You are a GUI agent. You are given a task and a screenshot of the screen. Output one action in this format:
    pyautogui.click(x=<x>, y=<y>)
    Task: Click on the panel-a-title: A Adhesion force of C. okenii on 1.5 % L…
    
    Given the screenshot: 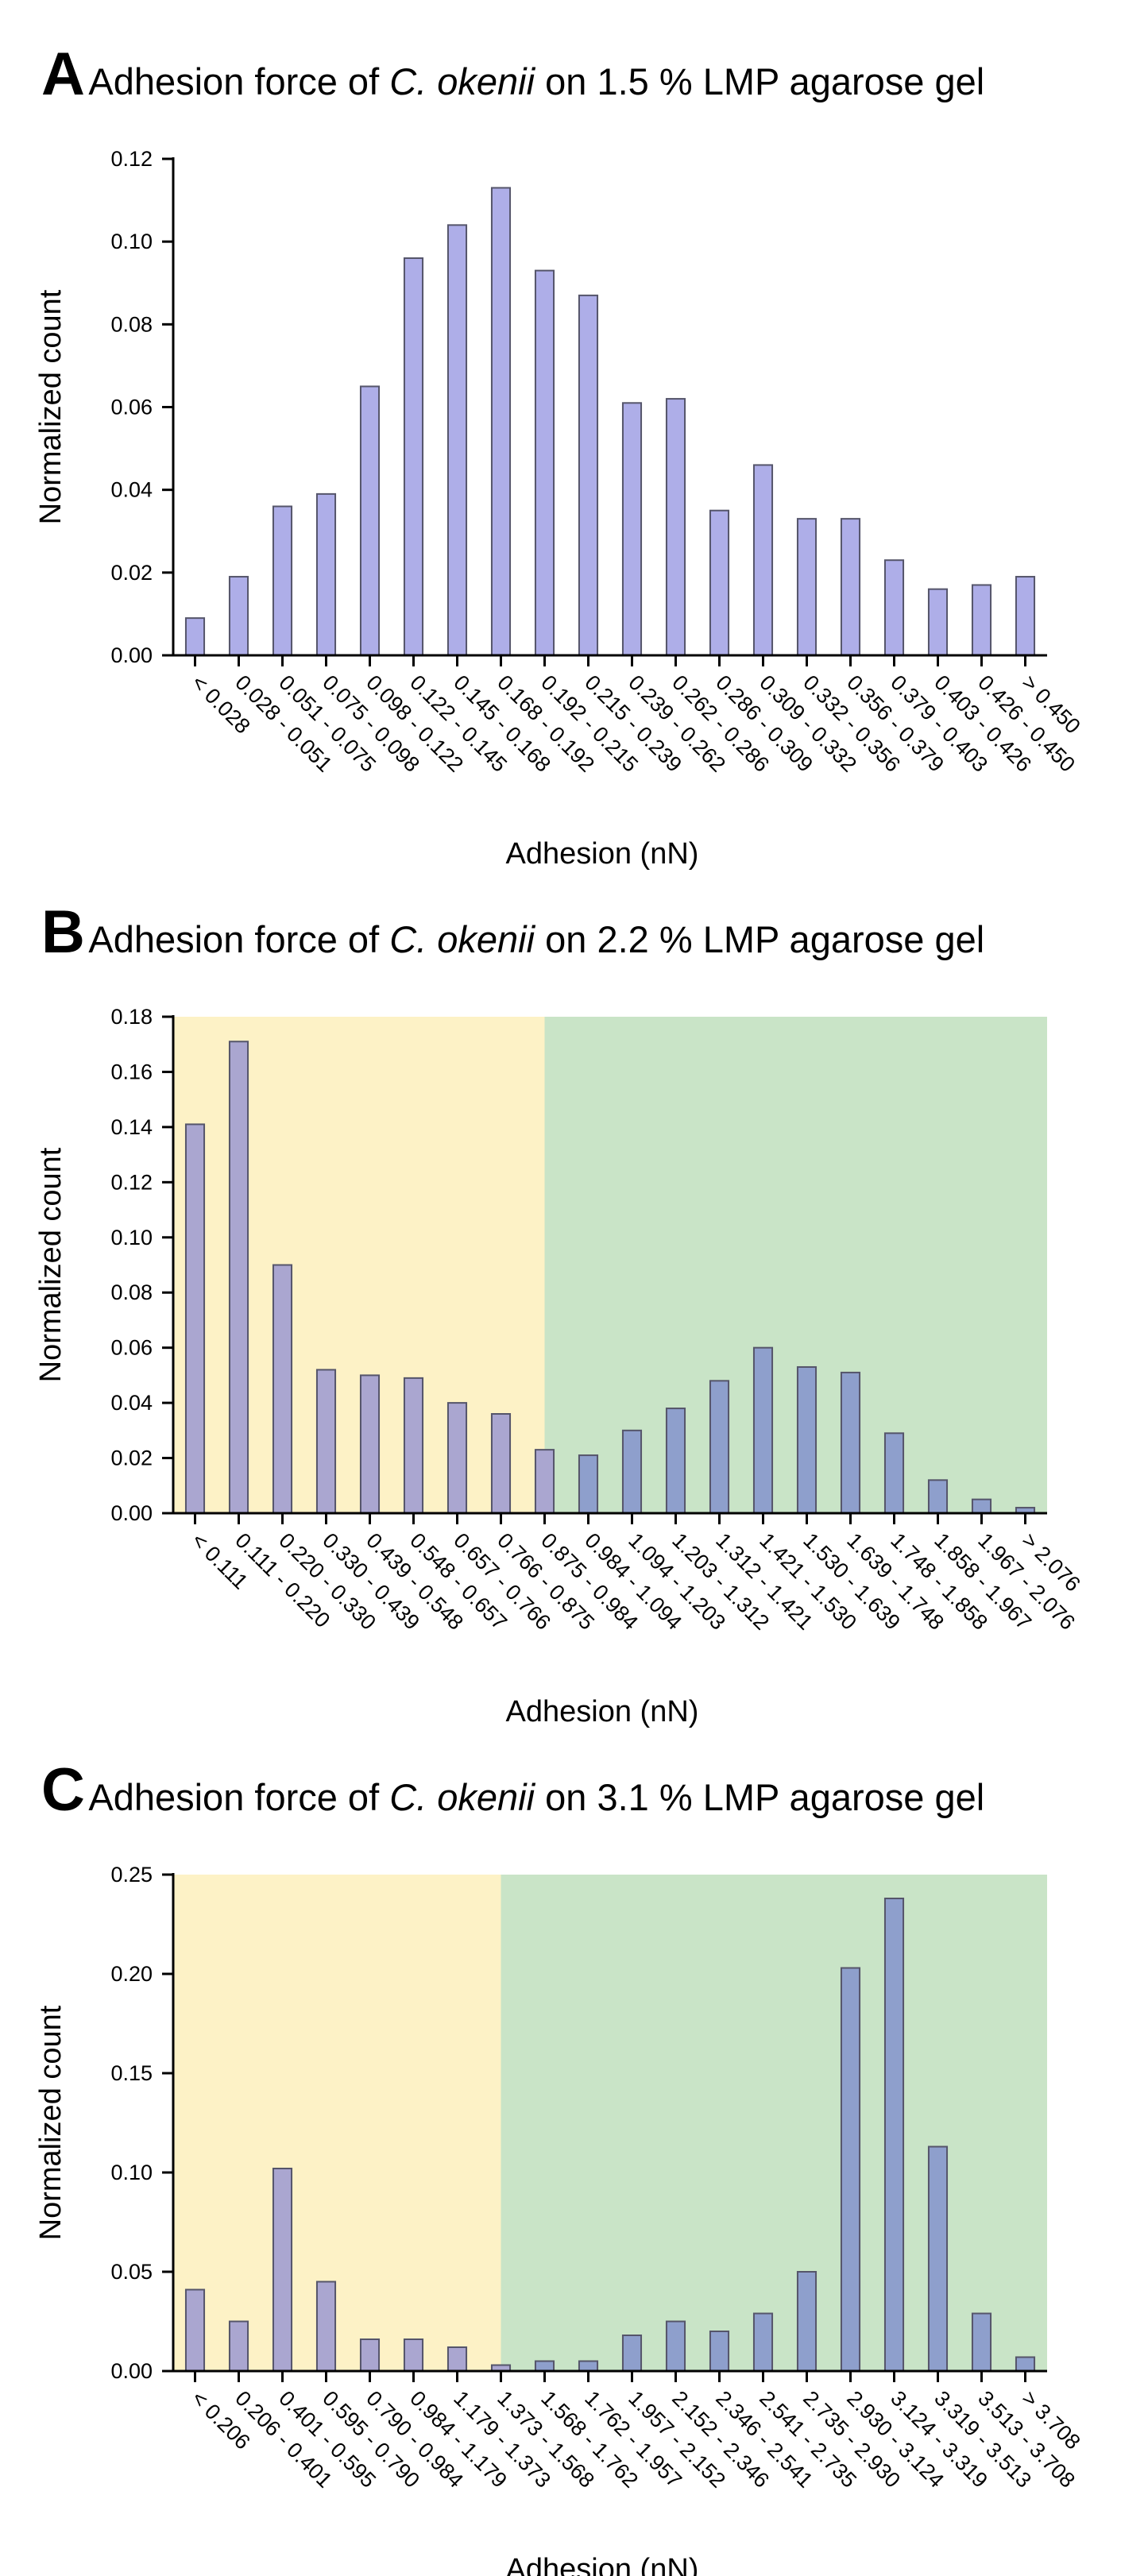 What is the action you would take?
    pyautogui.click(x=512, y=74)
    